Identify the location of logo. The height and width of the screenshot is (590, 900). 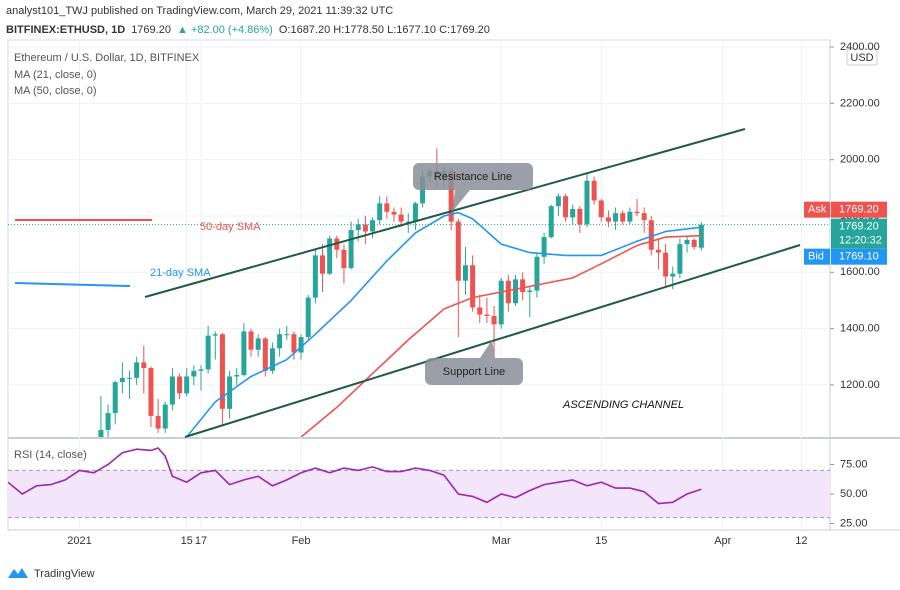
(18, 573).